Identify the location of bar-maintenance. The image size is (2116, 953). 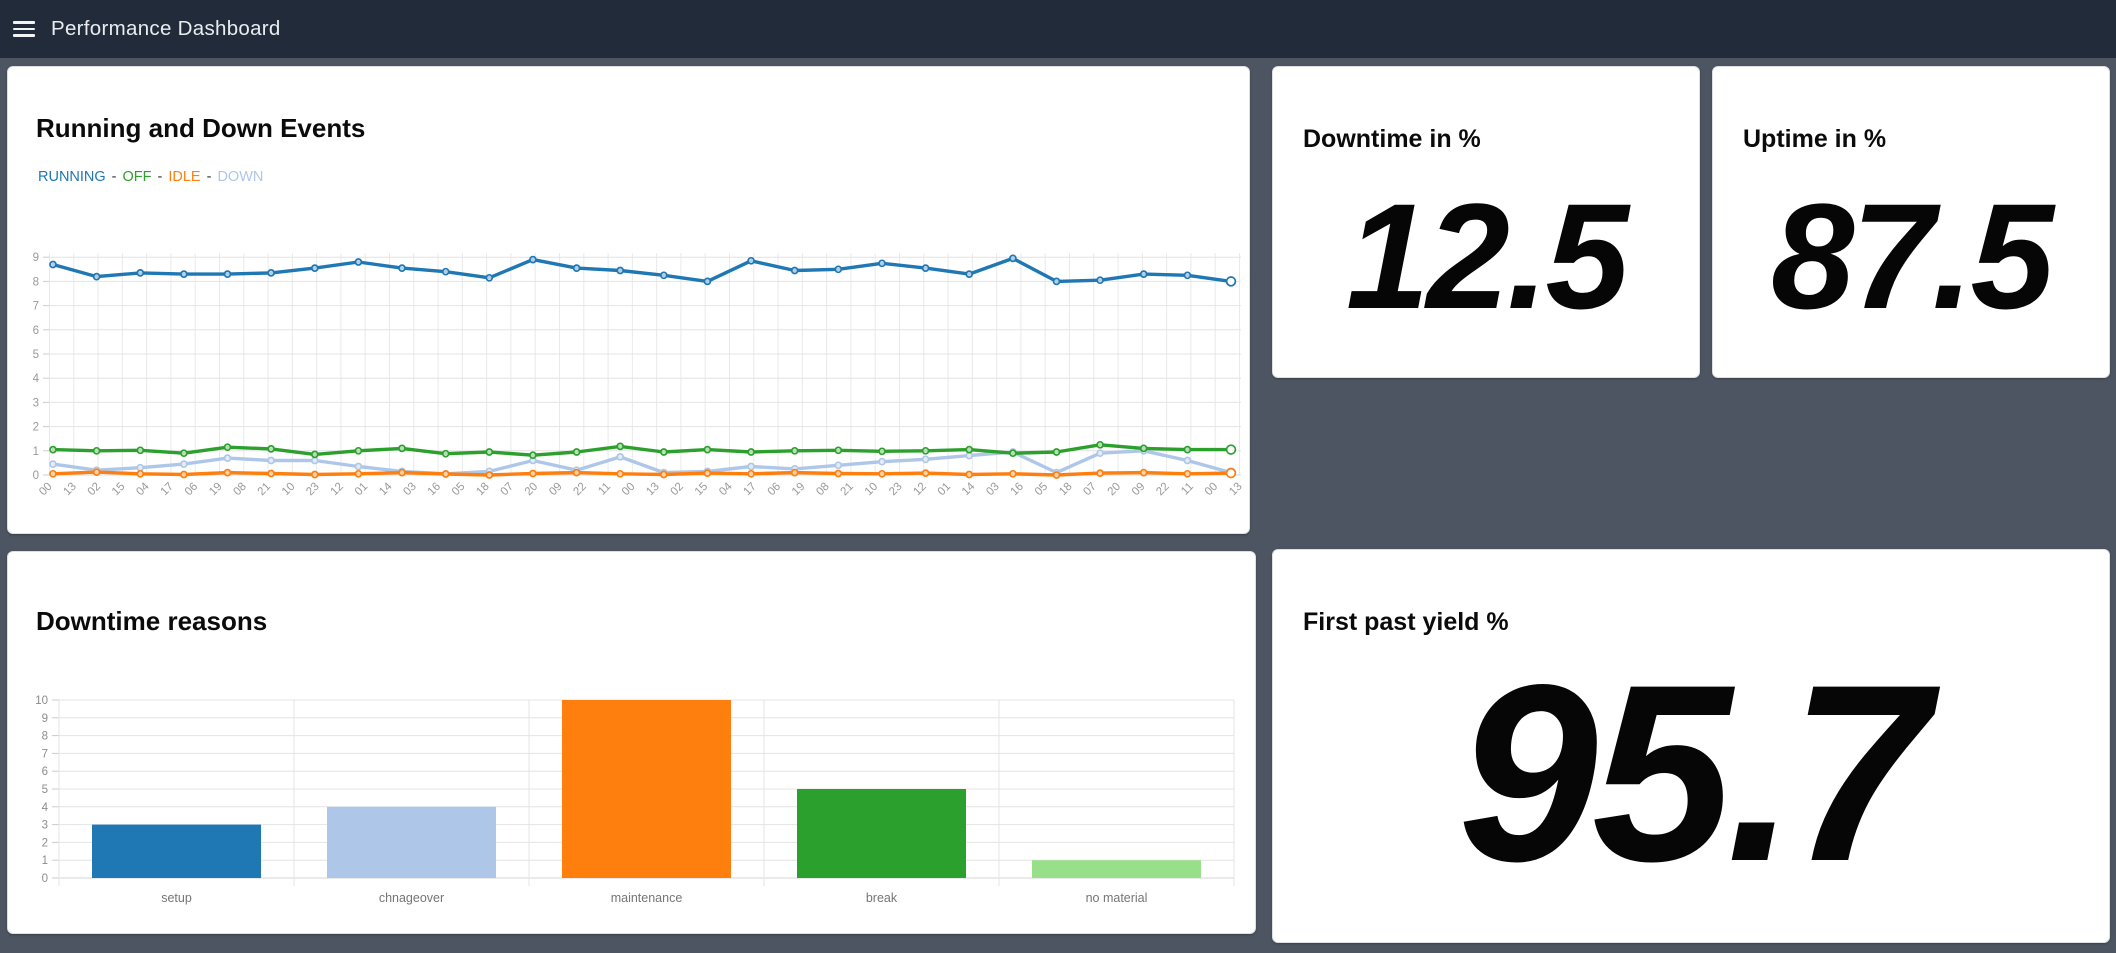
(646, 789).